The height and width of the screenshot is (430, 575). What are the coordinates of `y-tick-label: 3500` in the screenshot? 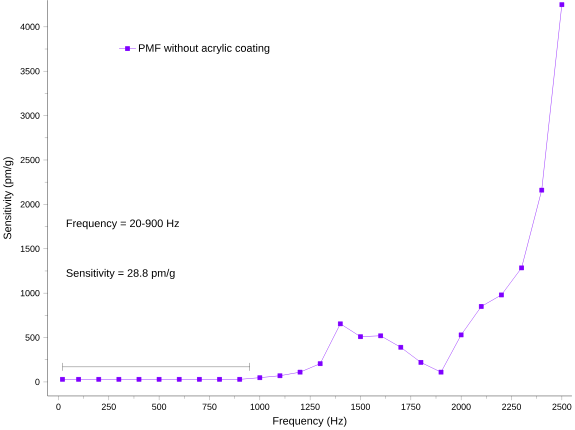 It's located at (30, 71).